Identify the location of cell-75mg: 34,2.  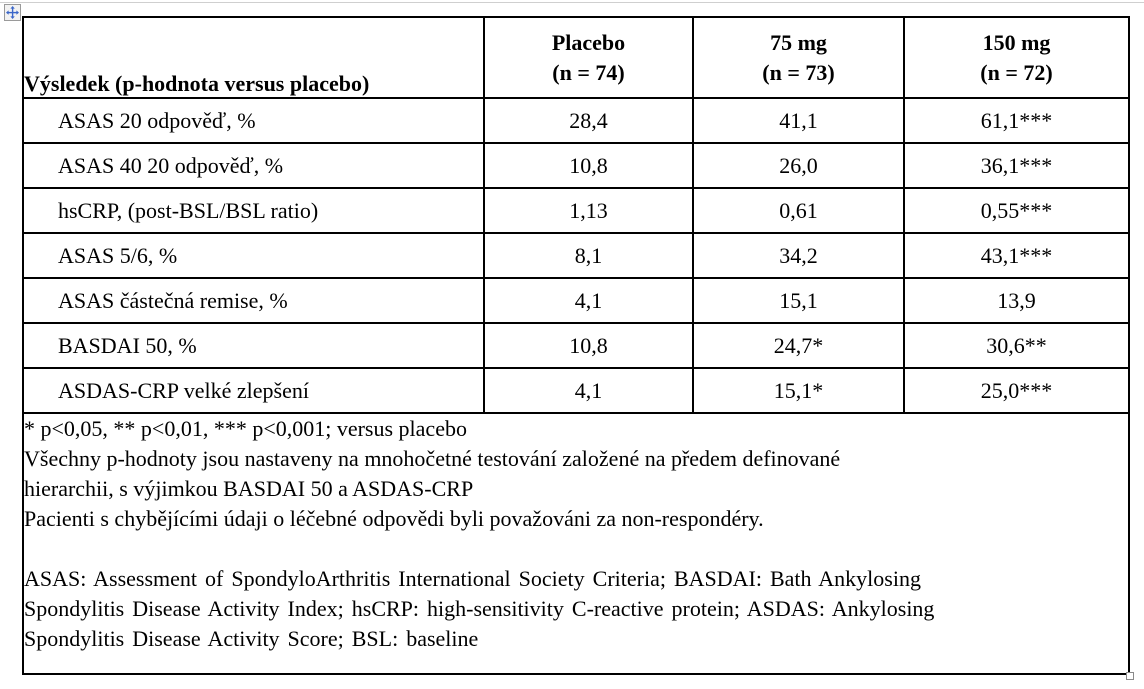
(798, 255).